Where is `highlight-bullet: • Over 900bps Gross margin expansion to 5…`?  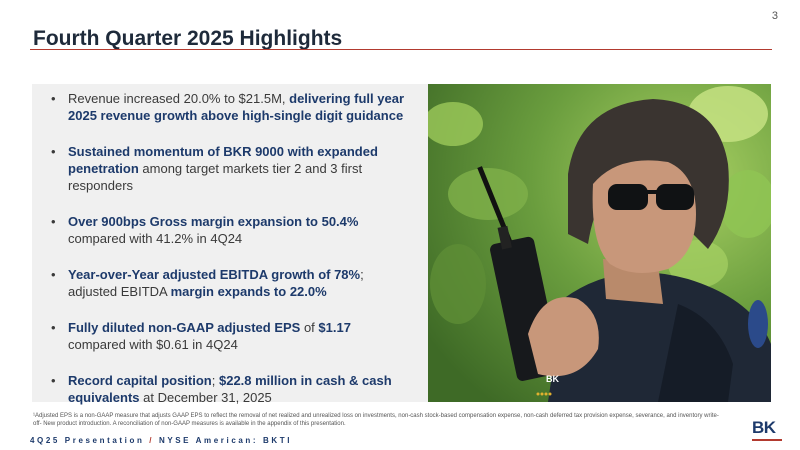 highlight-bullet: • Over 900bps Gross margin expansion to 5… is located at coordinates (230, 230).